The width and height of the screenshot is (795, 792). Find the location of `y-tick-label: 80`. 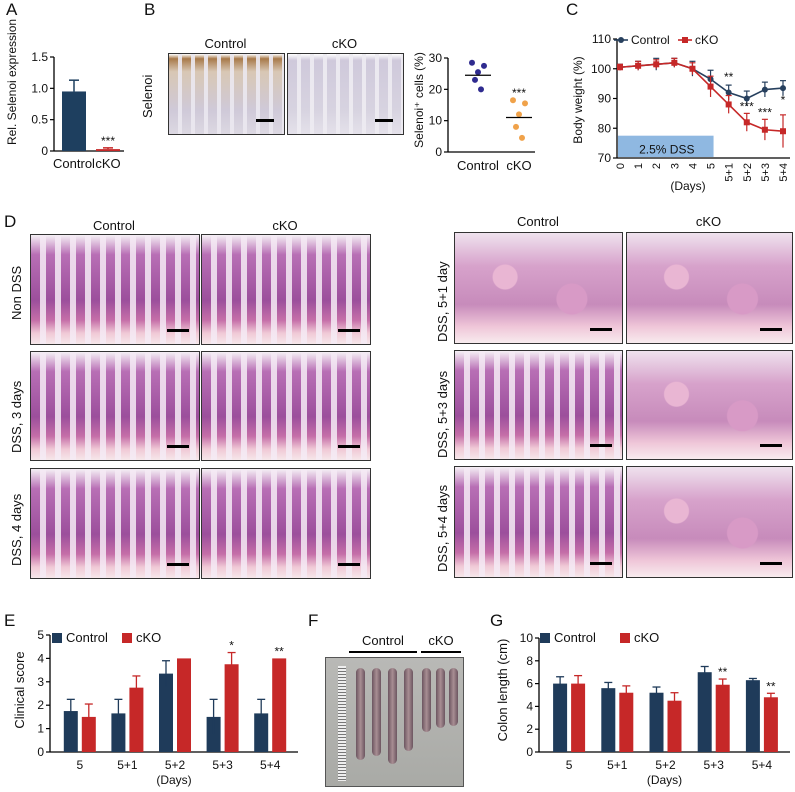

y-tick-label: 80 is located at coordinates (605, 128).